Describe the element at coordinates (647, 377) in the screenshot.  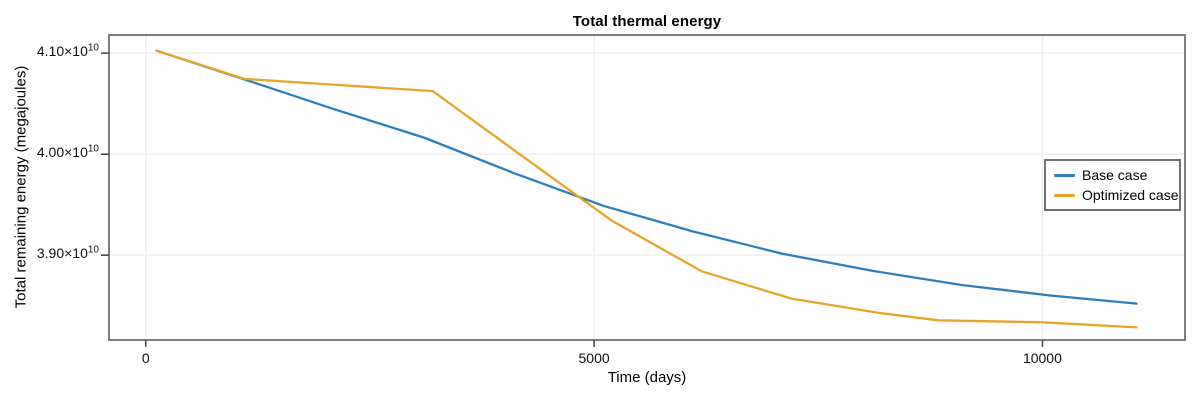
I see `x-axis-label: Time (days)` at that location.